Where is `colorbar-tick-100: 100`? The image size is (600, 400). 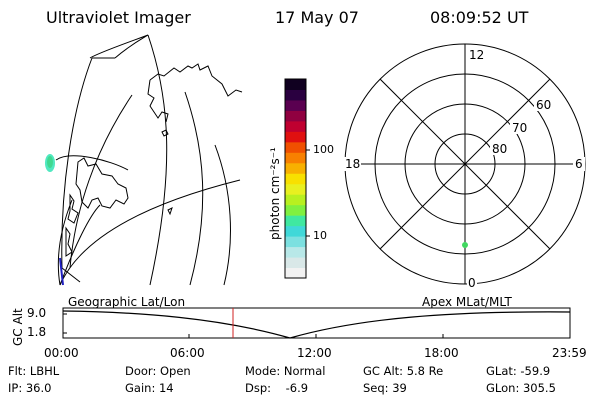
colorbar-tick-100: 100 is located at coordinates (323, 149).